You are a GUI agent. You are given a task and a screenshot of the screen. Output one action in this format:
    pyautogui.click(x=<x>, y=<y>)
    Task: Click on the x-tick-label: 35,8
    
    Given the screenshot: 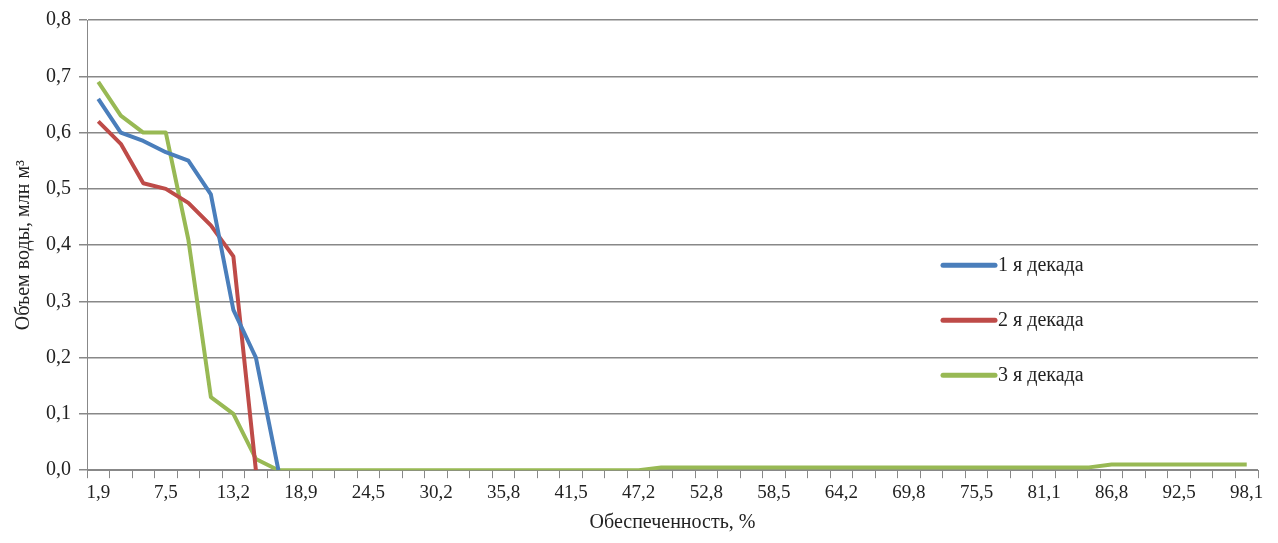 What is the action you would take?
    pyautogui.click(x=503, y=491)
    